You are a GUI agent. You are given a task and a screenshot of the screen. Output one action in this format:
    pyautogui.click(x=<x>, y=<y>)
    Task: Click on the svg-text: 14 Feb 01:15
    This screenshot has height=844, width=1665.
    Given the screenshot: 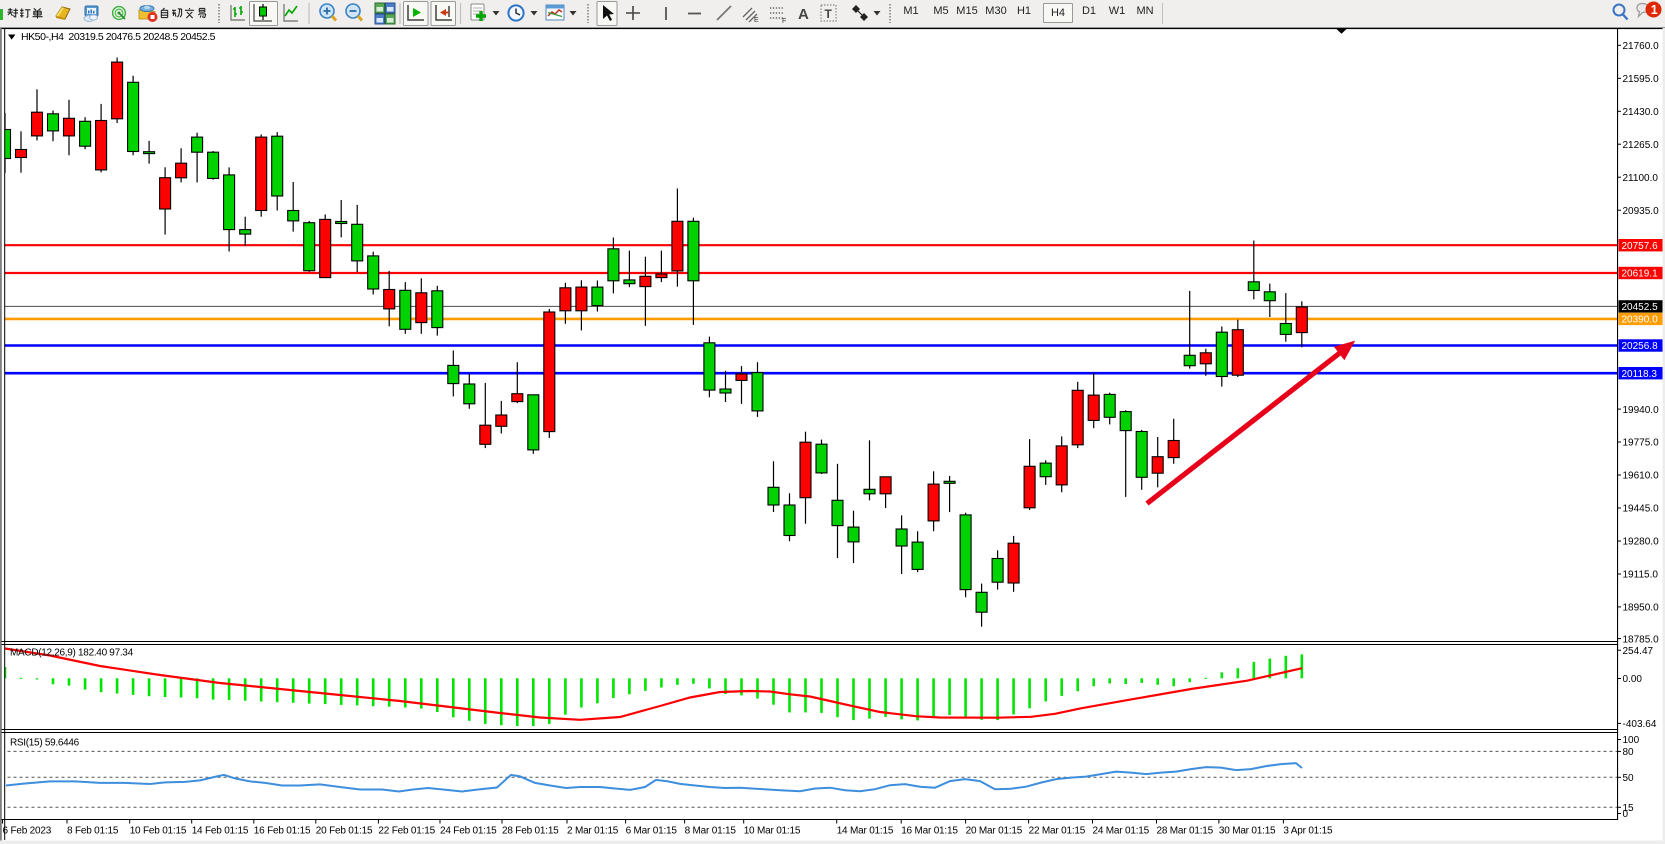 What is the action you would take?
    pyautogui.click(x=220, y=831)
    